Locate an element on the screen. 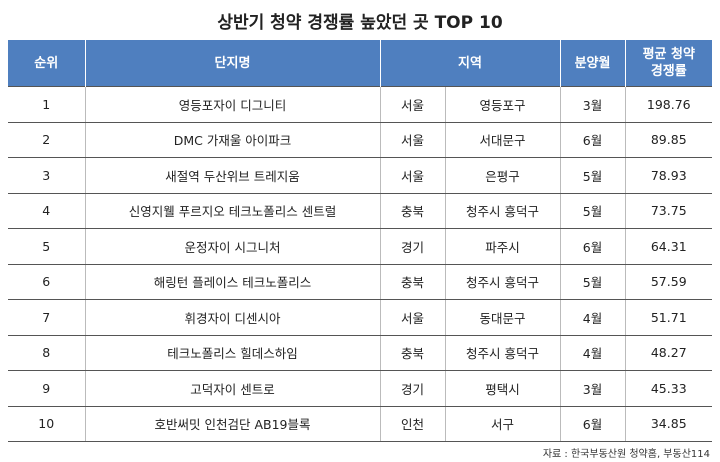  table-row: 2 DMC 가재울 아이파크 서울 서대문구 6월 89.85 is located at coordinates (360, 140).